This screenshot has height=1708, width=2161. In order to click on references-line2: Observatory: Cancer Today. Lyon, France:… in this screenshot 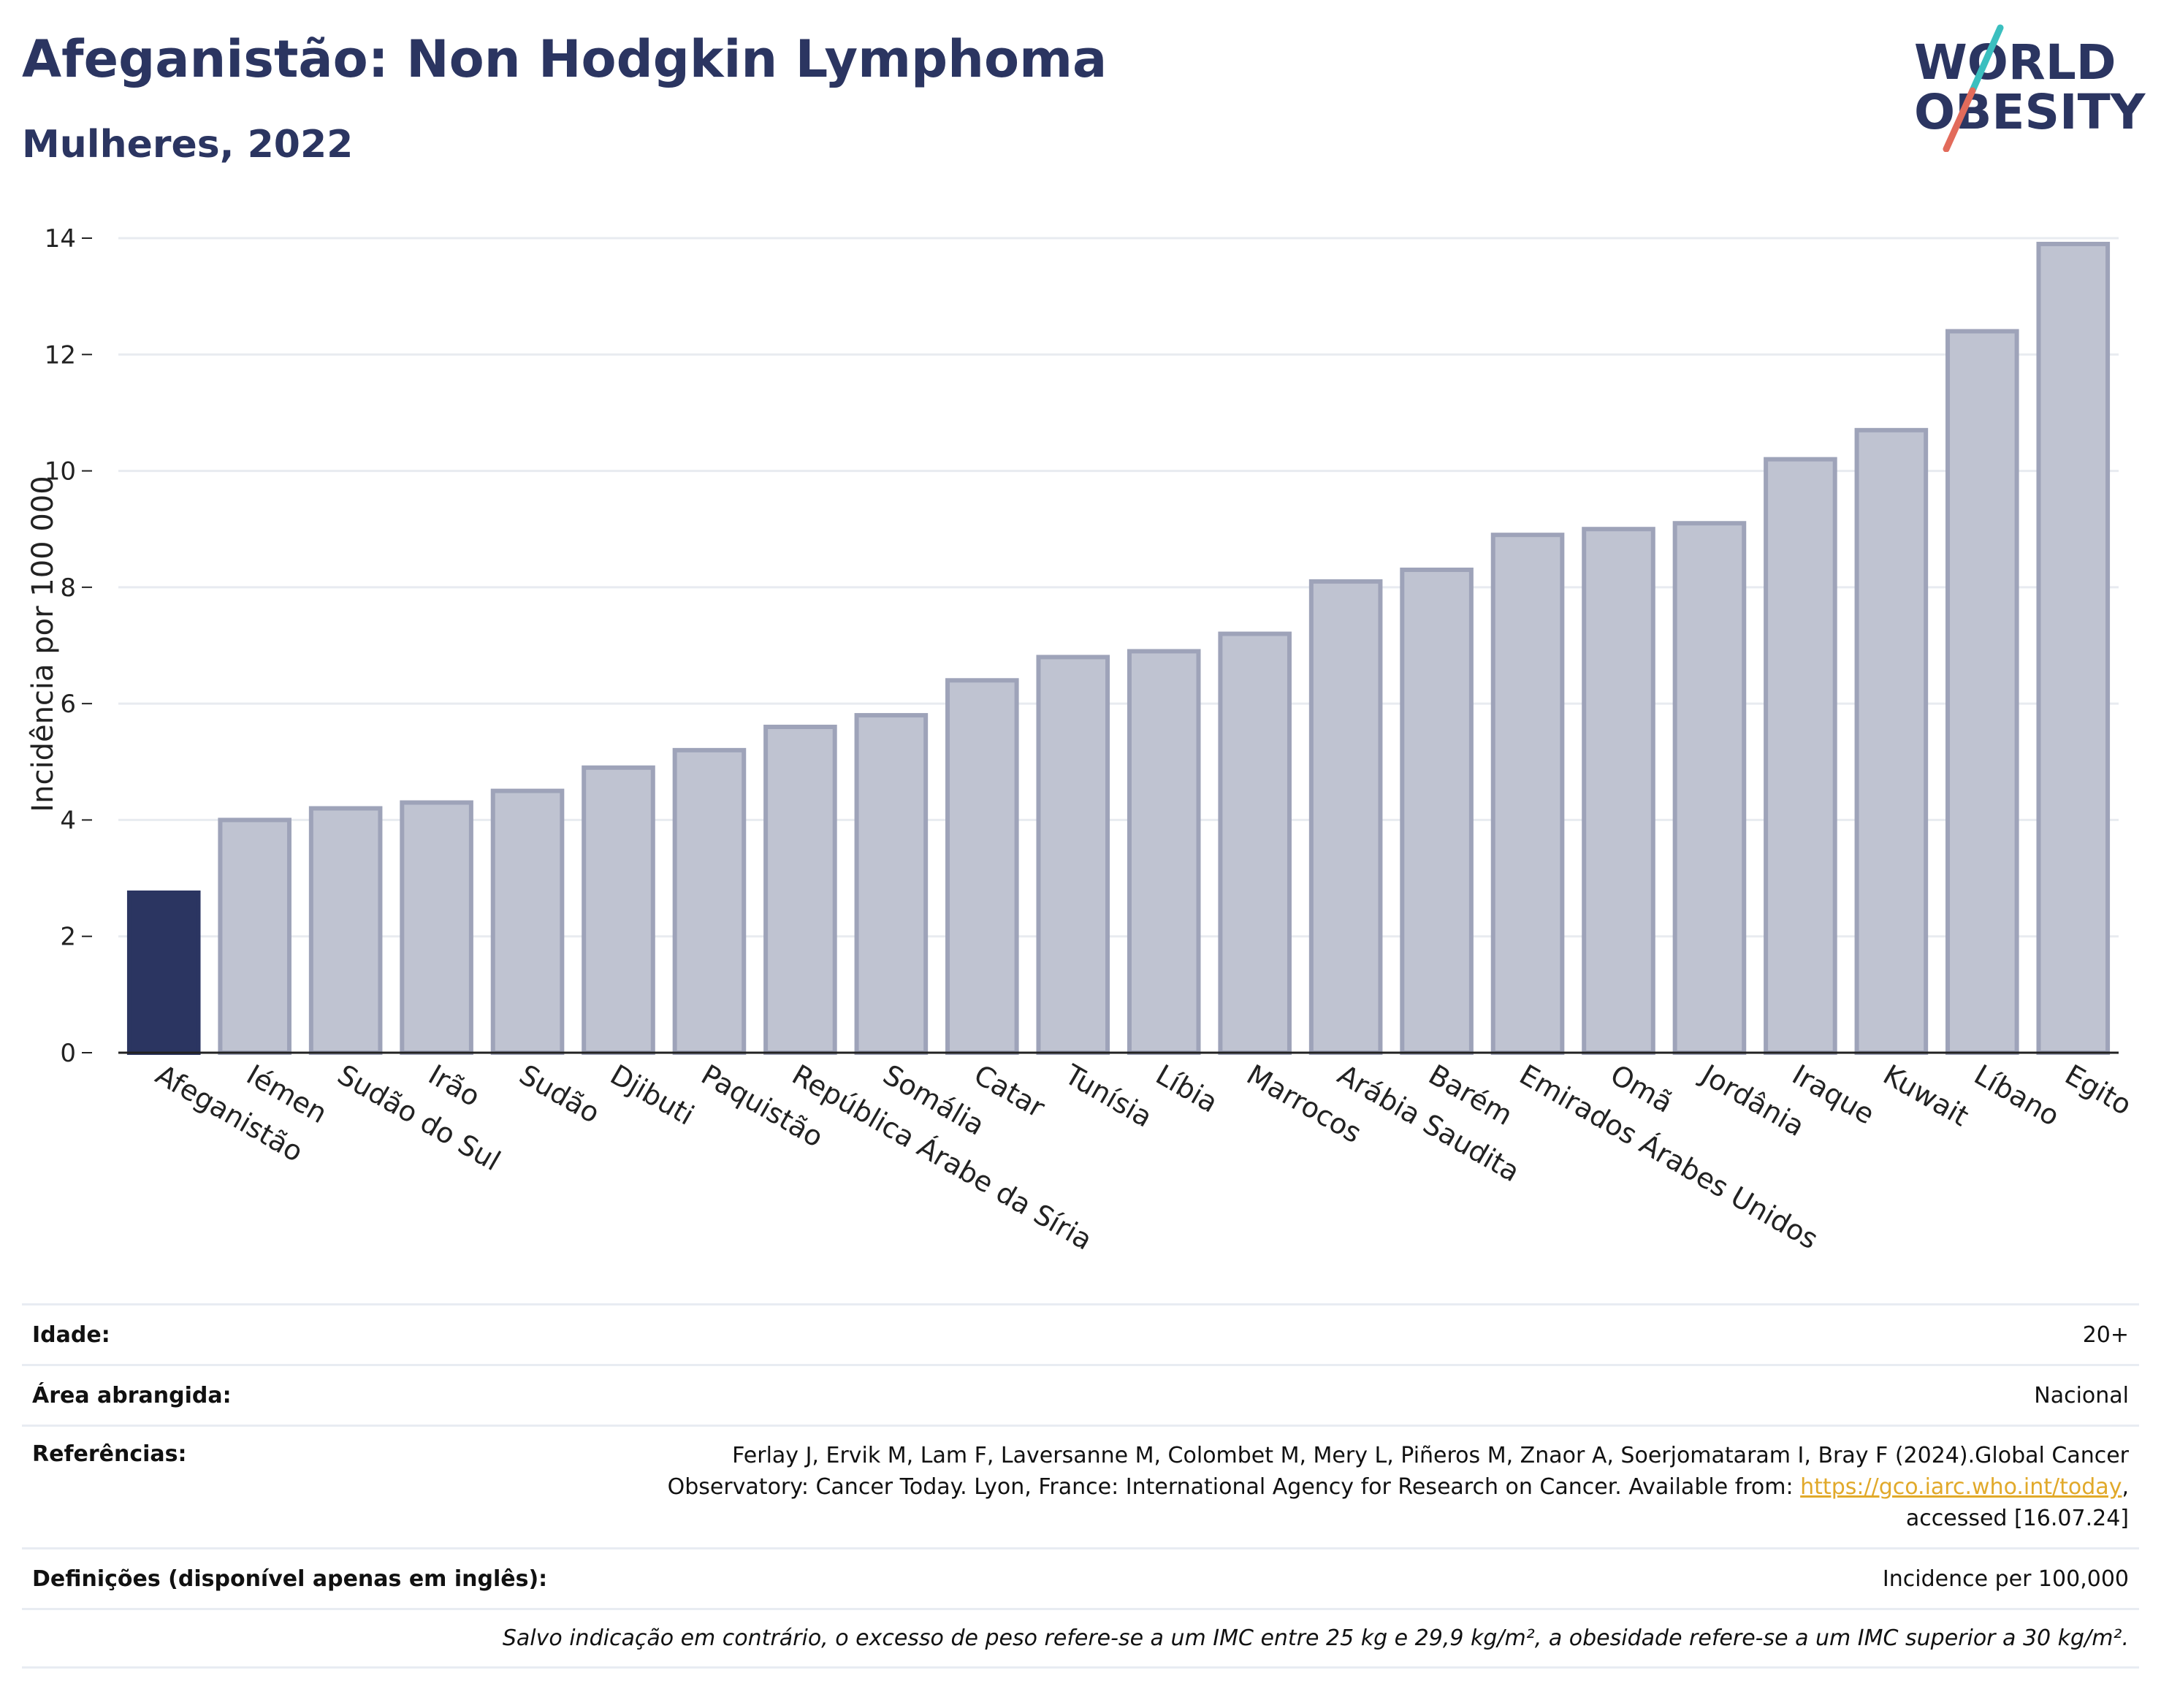, I will do `click(1234, 1487)`.